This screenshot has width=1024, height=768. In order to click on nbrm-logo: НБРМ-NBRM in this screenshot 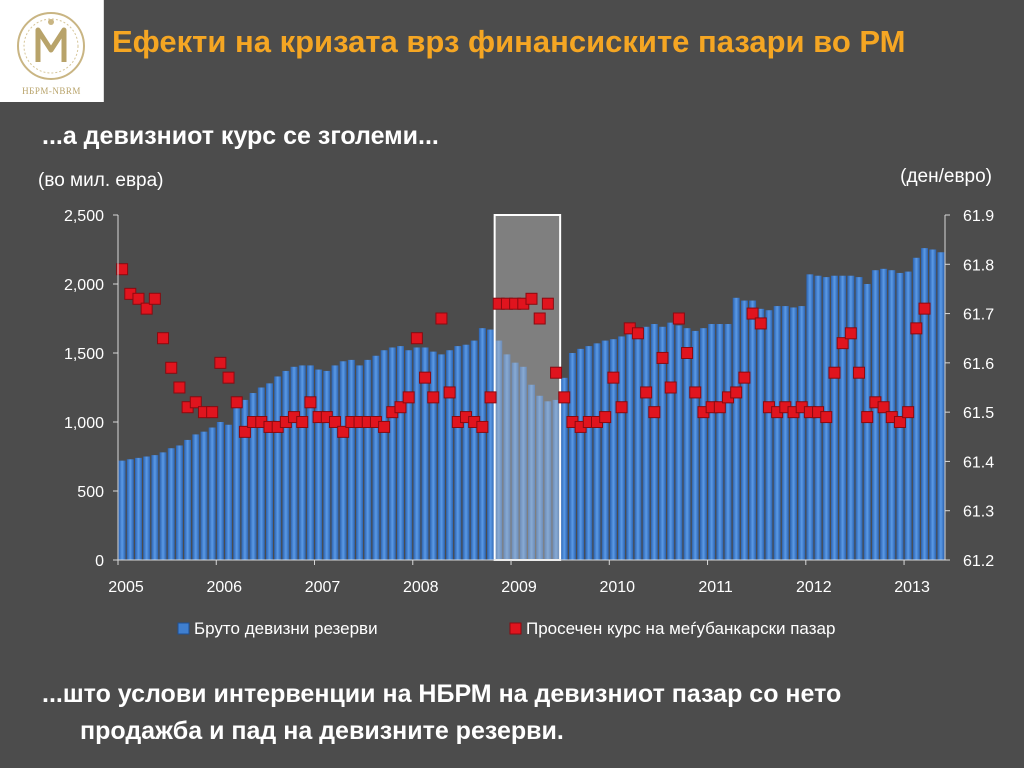, I will do `click(52, 51)`.